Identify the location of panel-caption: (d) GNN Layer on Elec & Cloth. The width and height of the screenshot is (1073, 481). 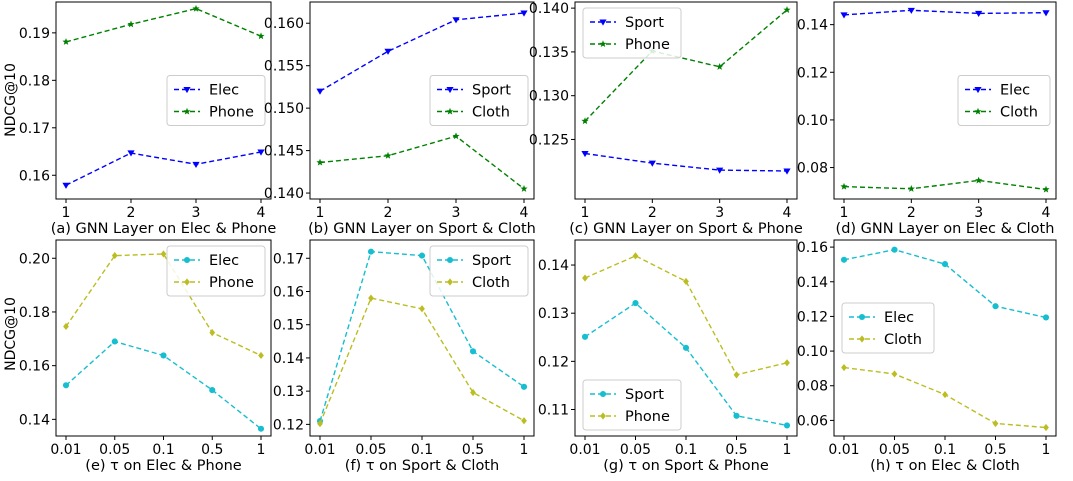
(945, 229).